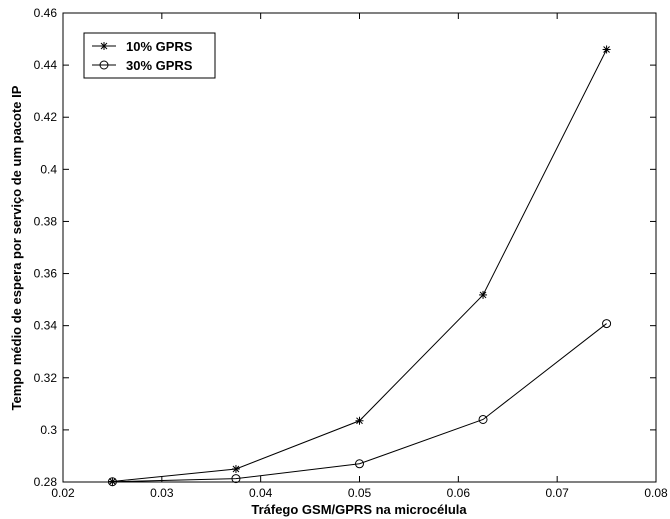  What do you see at coordinates (557, 493) in the screenshot?
I see `x-tick-label: 0.07` at bounding box center [557, 493].